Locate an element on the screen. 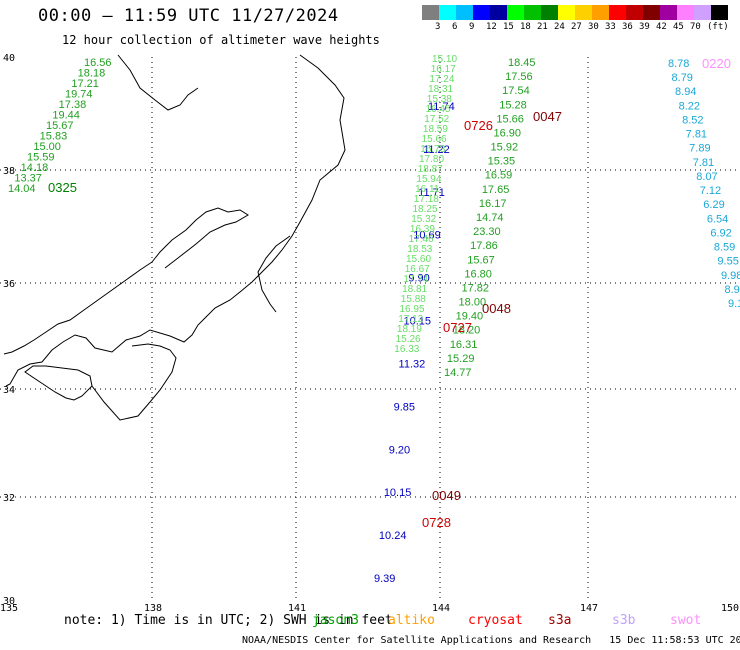  dense-track-mark: 15.32 is located at coordinates (423, 219).